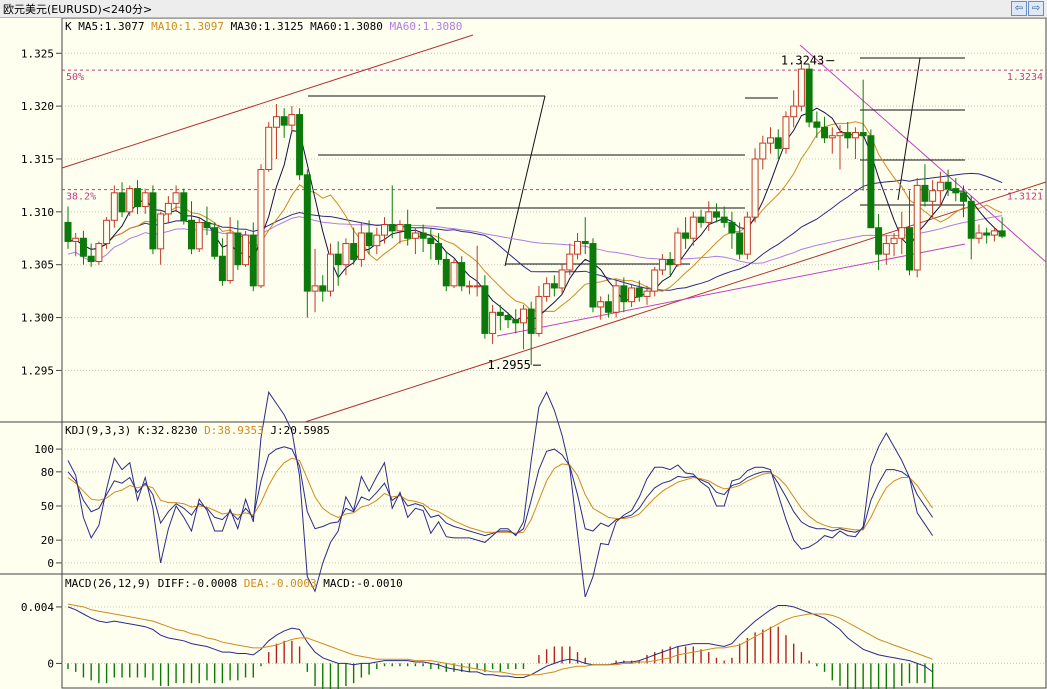 The width and height of the screenshot is (1047, 689). I want to click on ma60-line, so click(535, 239).